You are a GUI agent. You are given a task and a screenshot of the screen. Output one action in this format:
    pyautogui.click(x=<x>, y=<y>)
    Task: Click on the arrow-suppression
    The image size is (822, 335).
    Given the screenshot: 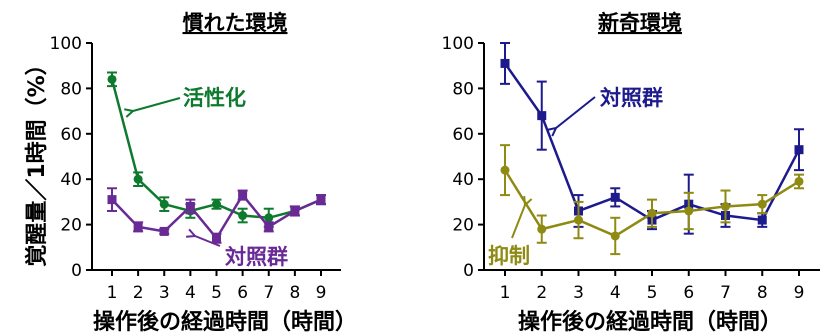 What is the action you would take?
    pyautogui.click(x=518, y=222)
    